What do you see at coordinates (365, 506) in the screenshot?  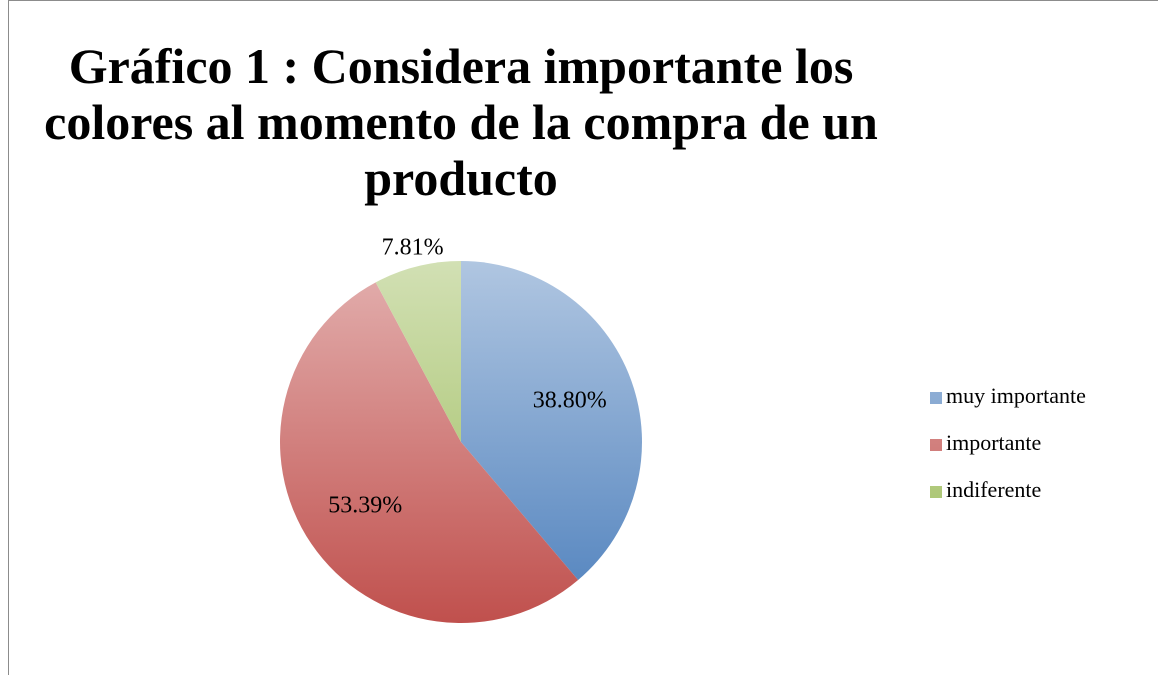 I see `data-label: 53.39%` at bounding box center [365, 506].